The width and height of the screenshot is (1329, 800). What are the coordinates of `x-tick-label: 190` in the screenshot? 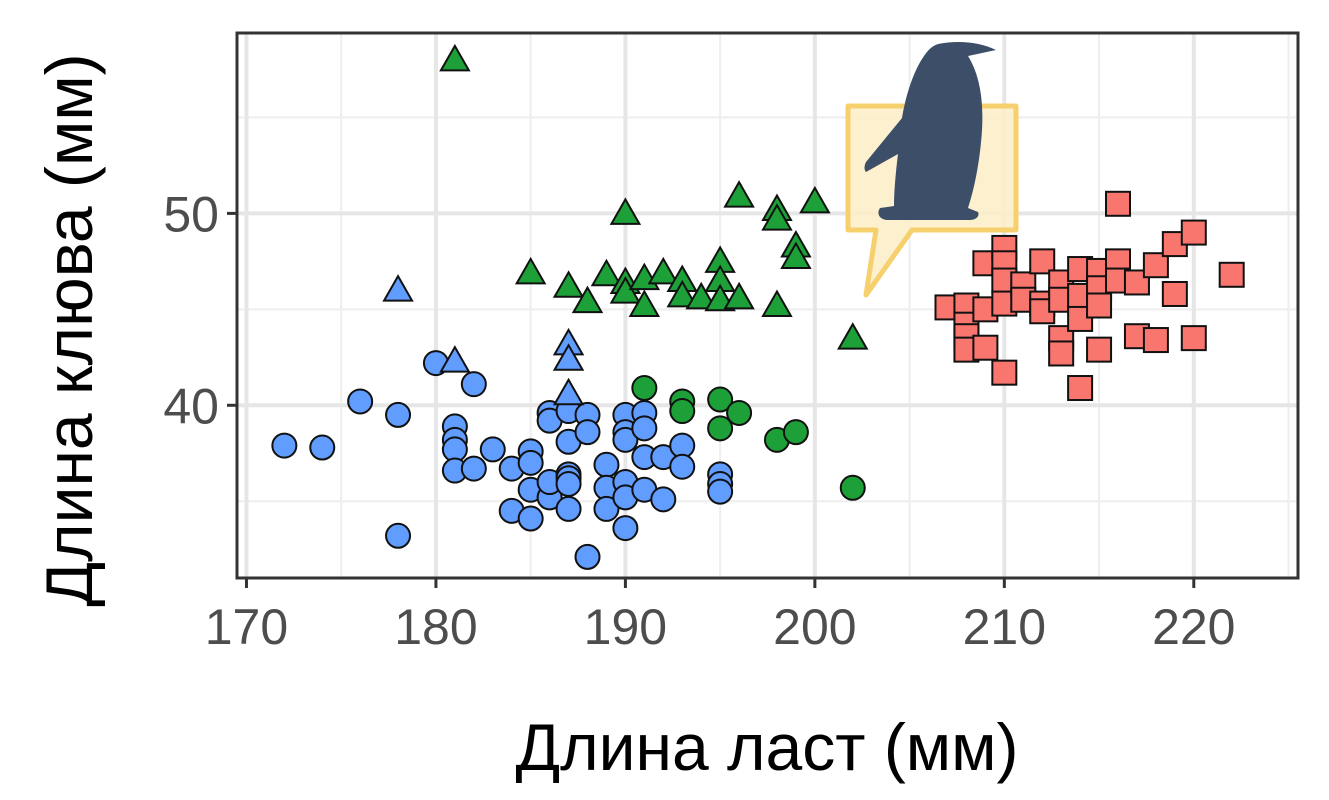 It's located at (625, 627).